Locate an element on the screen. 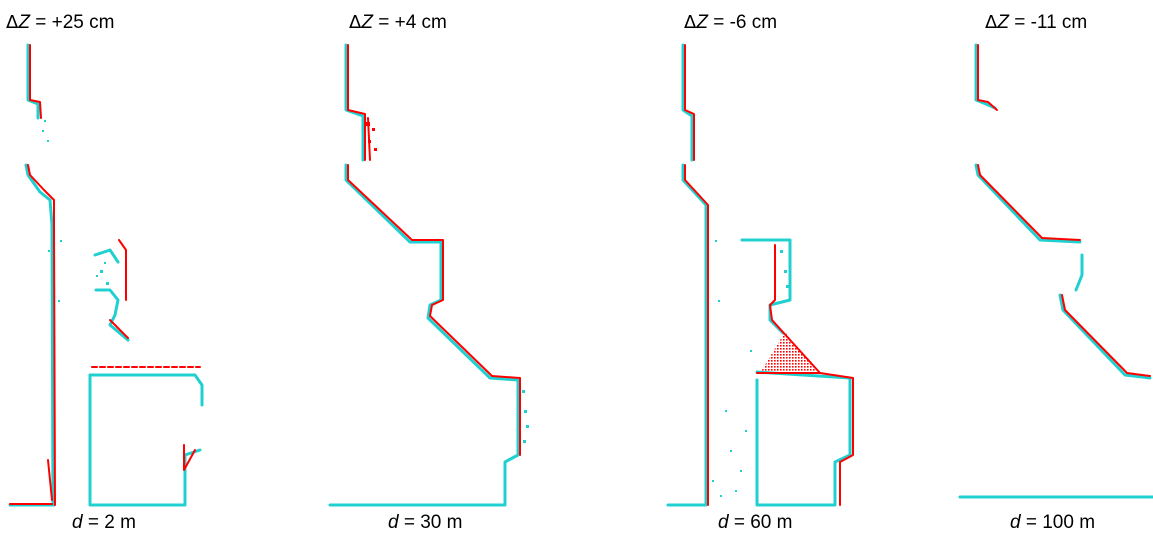 The image size is (1153, 540). panel-4-profile is located at coordinates (1055, 271).